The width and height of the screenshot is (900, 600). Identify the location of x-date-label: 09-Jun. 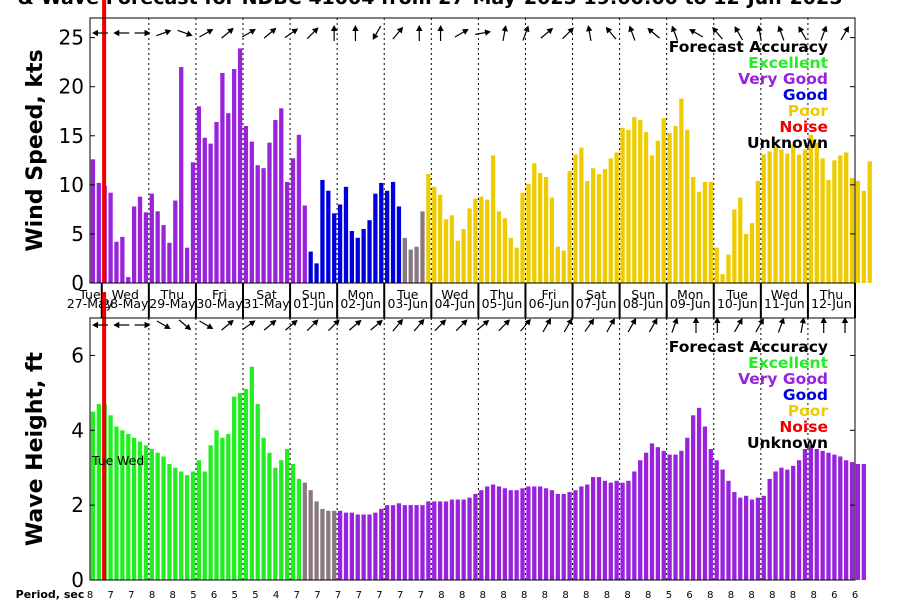
(690, 303).